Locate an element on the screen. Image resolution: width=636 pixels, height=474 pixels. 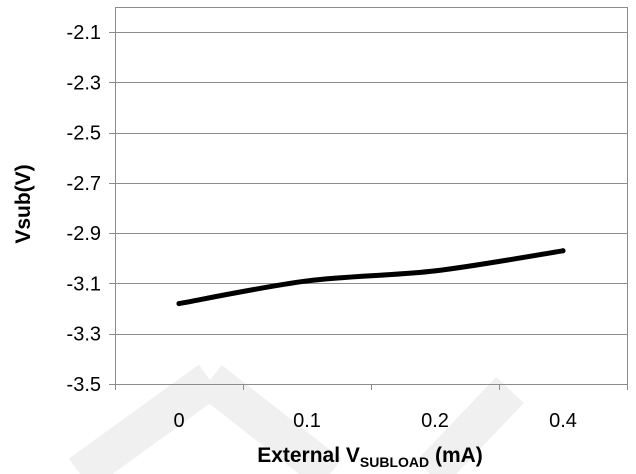
x-tick-labels: 0 0.1 0.2 0.4 is located at coordinates (374, 421).